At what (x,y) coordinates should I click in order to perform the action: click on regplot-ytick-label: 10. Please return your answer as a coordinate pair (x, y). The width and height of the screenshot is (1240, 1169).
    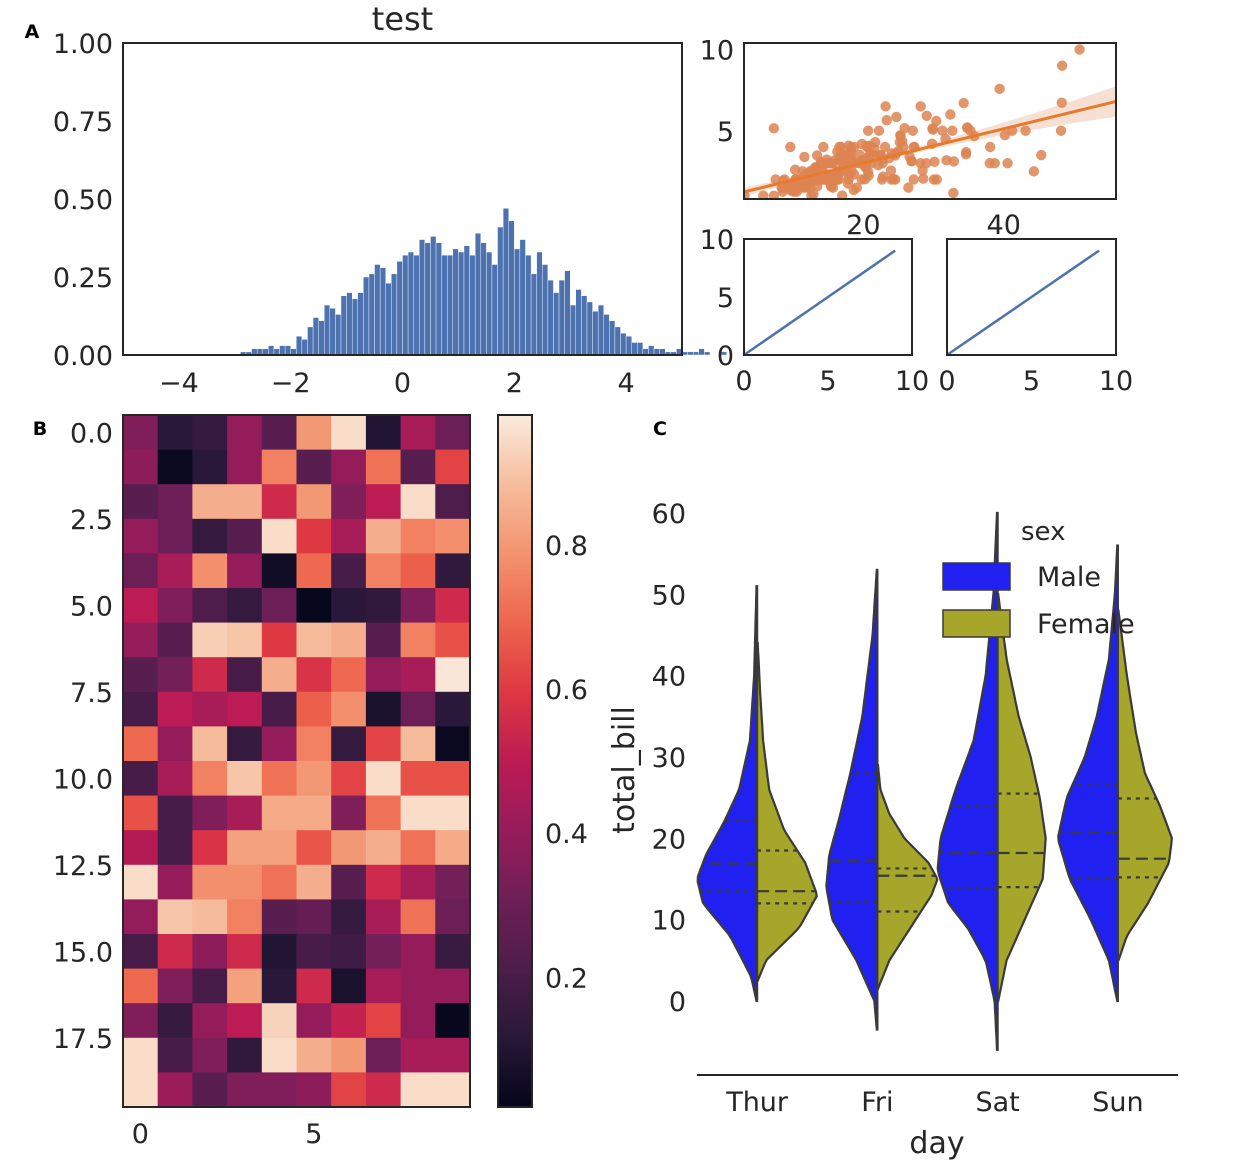
    Looking at the image, I should click on (717, 51).